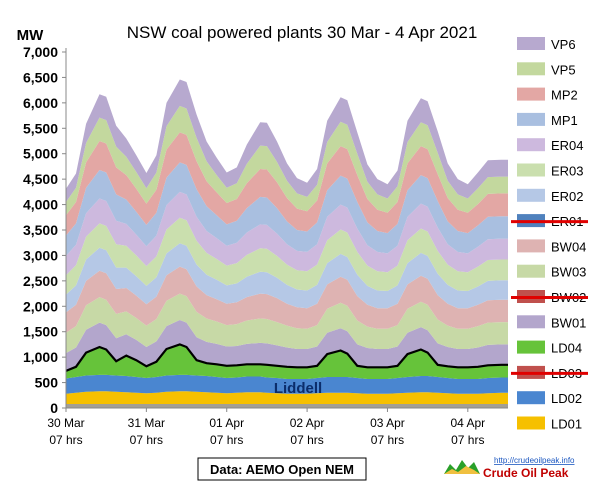  I want to click on legend-label: MP1, so click(564, 120).